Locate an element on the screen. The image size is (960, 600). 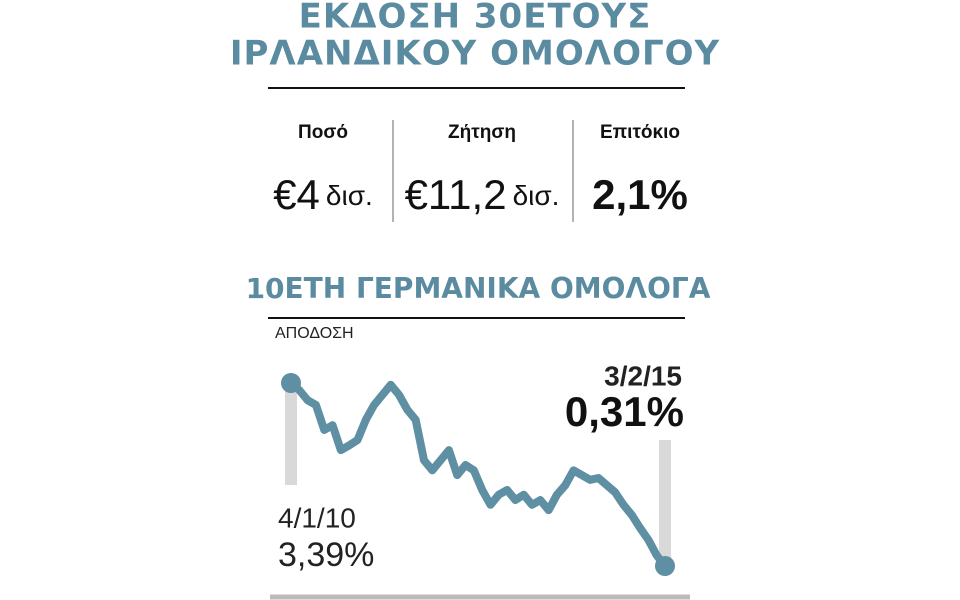
data-line is located at coordinates (478, 474).